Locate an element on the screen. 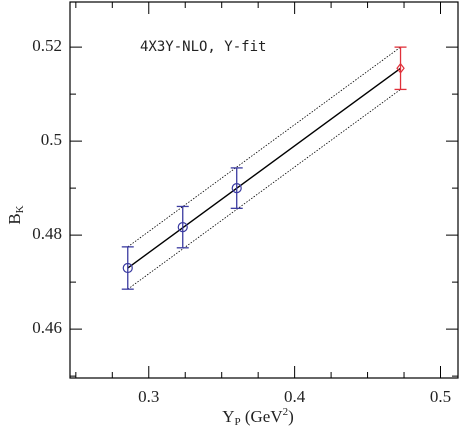 The width and height of the screenshot is (460, 430). x-tick-label: 0.4 is located at coordinates (295, 396).